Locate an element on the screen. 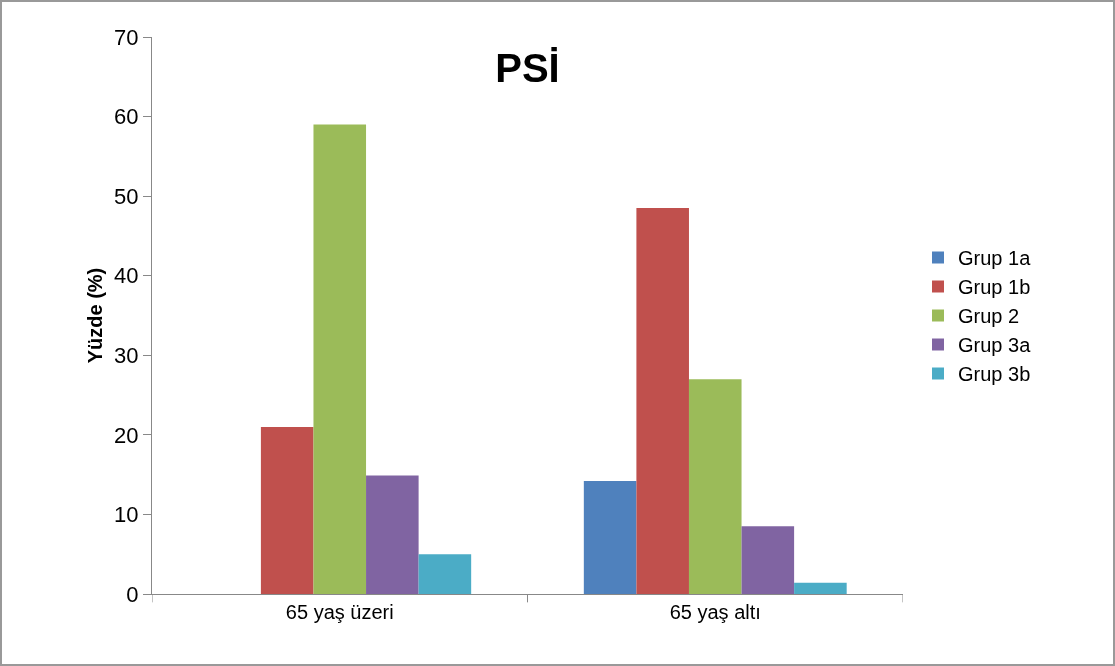 Image resolution: width=1115 pixels, height=666 pixels. x-tick-label: 65 yaş altı is located at coordinates (715, 612).